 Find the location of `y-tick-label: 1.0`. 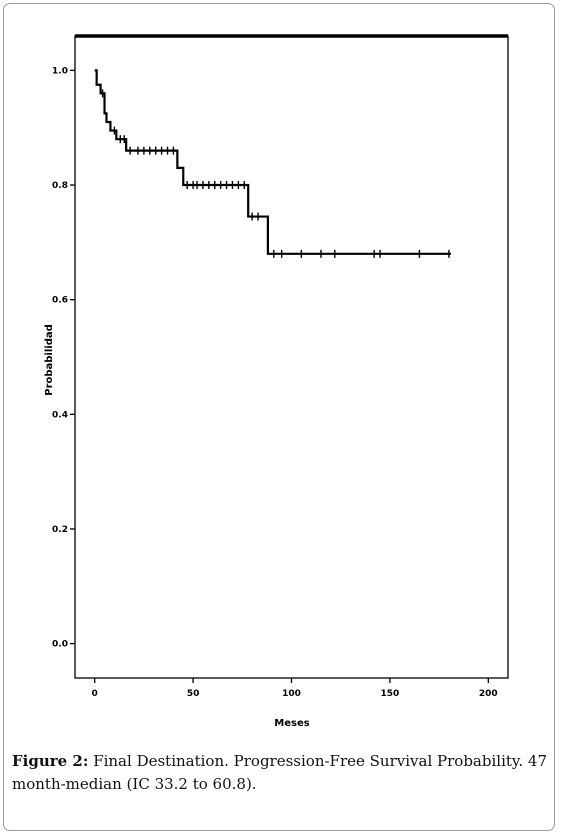

y-tick-label: 1.0 is located at coordinates (60, 71).